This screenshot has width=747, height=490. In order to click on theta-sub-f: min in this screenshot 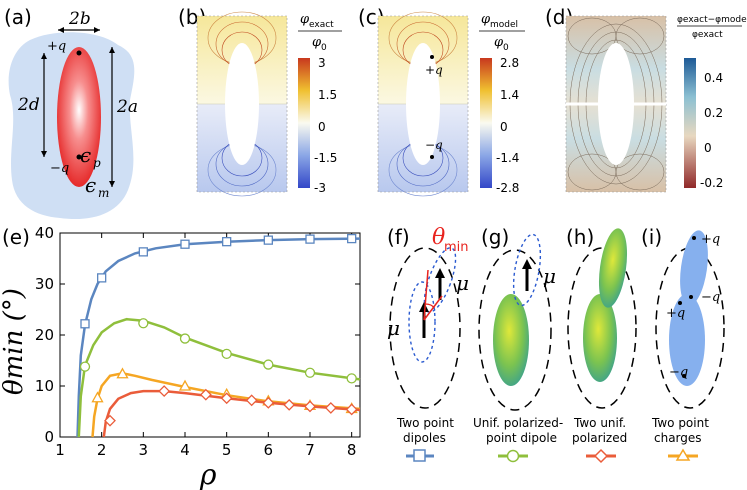, I will do `click(456, 247)`.